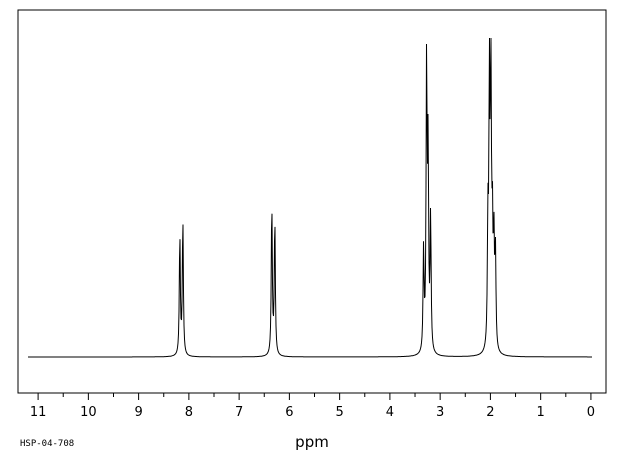  Describe the element at coordinates (340, 412) in the screenshot. I see `x-tick-label: 5` at that location.